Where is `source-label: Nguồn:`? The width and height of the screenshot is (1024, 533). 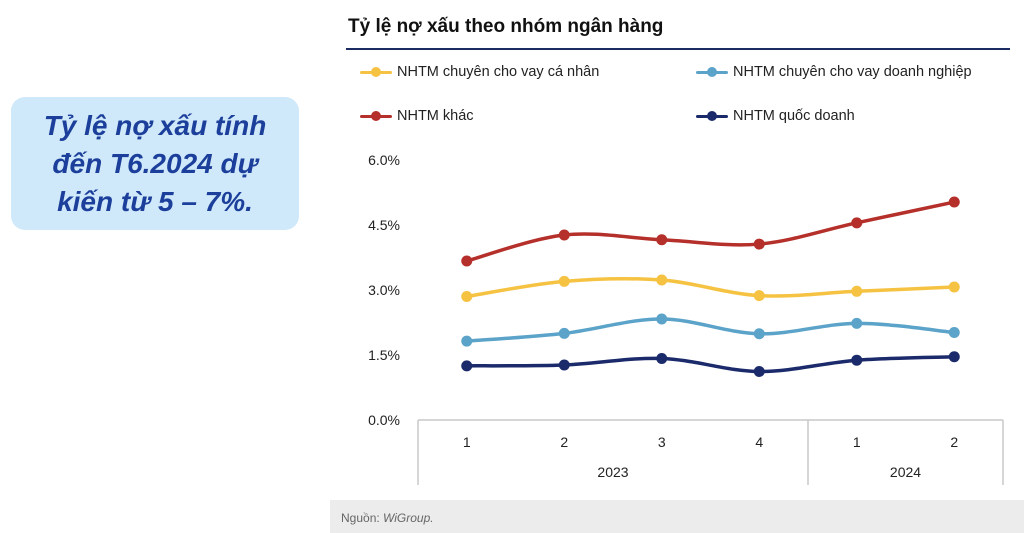
source-label: Nguồn: is located at coordinates (362, 518).